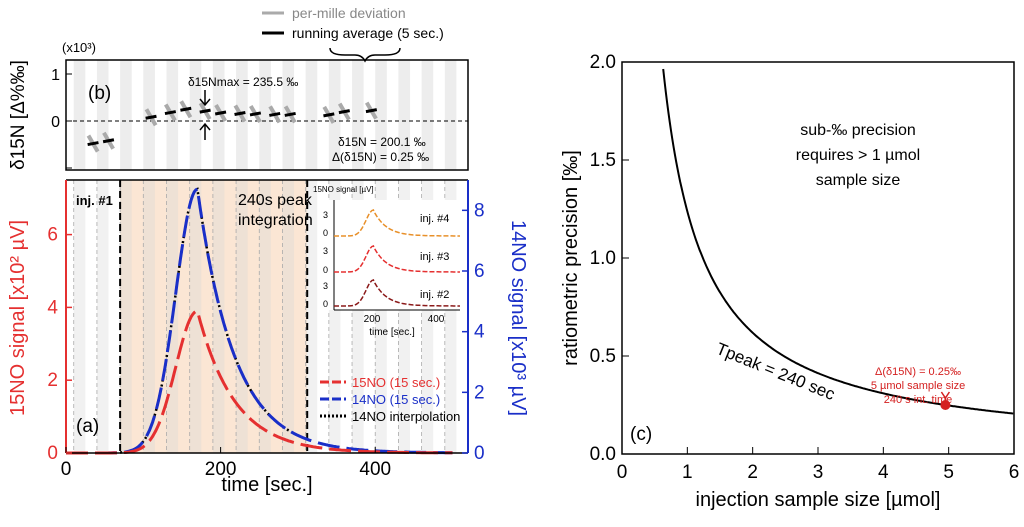 This screenshot has width=1024, height=527. Describe the element at coordinates (375, 469) in the screenshot. I see `x-tick-label: 400` at that location.